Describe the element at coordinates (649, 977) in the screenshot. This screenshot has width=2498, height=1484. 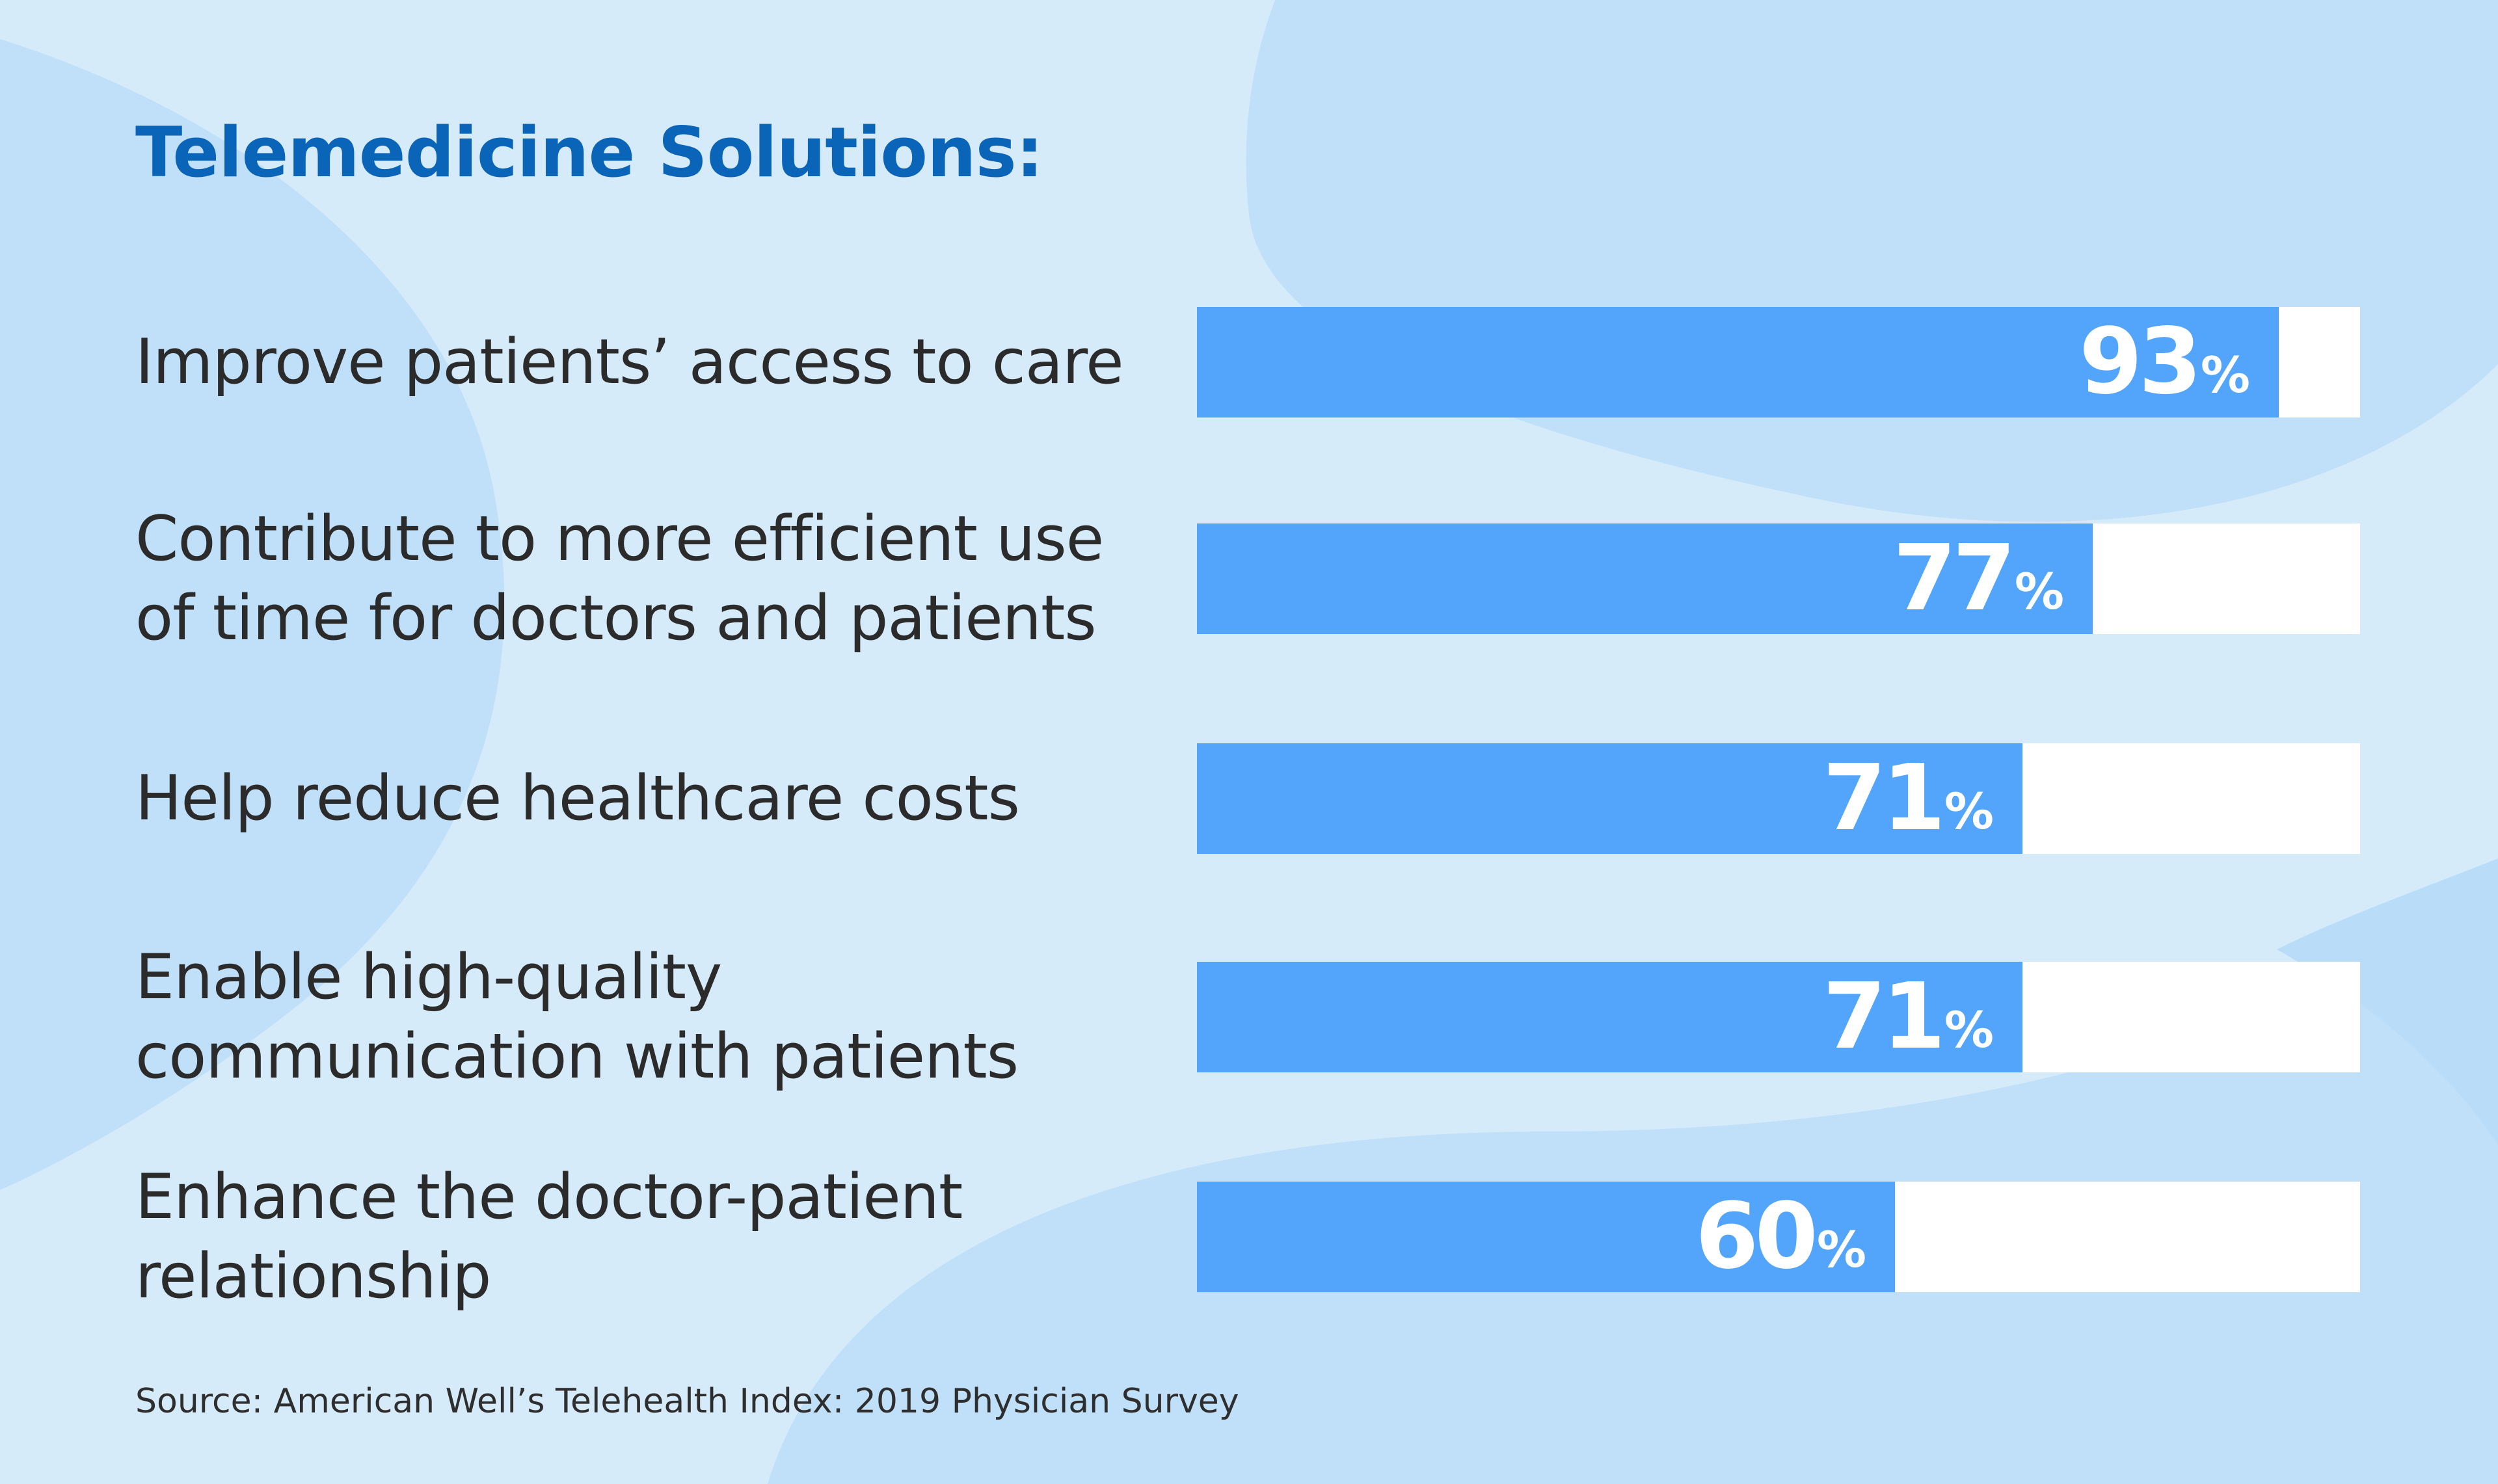
I see `category-label-line: Enable high-quality` at that location.